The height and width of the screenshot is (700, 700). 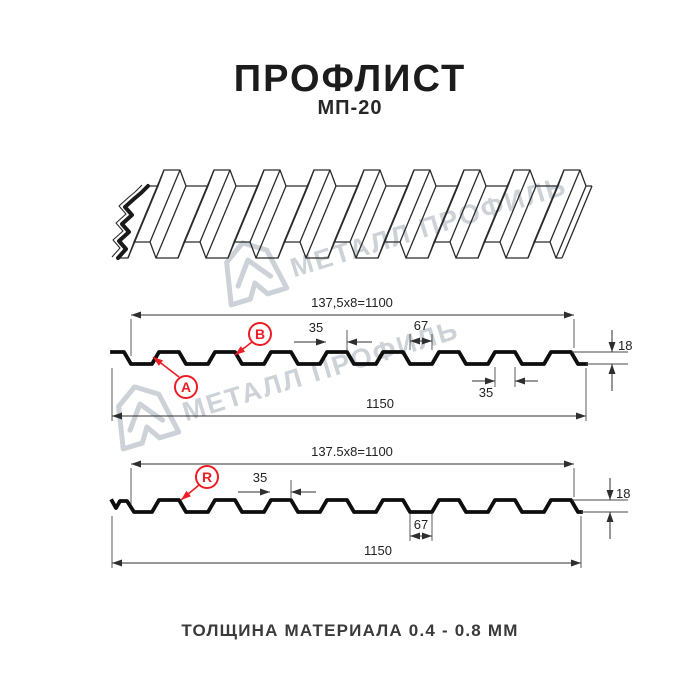 I want to click on callout-r-label: R, so click(x=207, y=477).